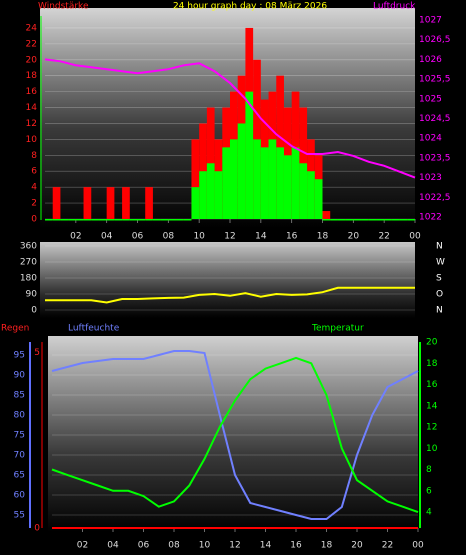 The image size is (466, 555). Describe the element at coordinates (34, 156) in the screenshot. I see `y-tick-label: 8` at that location.